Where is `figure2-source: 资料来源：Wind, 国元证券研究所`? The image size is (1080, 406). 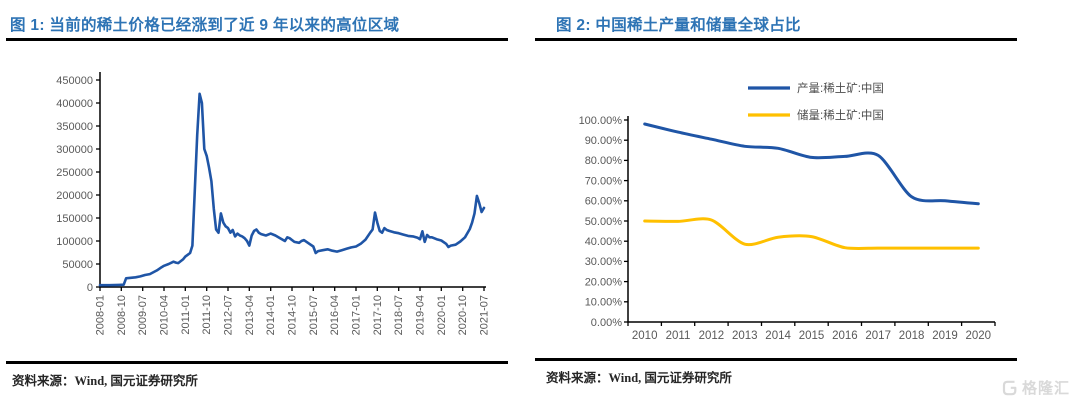 figure2-source: 资料来源：Wind, 国元证券研究所 is located at coordinates (639, 378).